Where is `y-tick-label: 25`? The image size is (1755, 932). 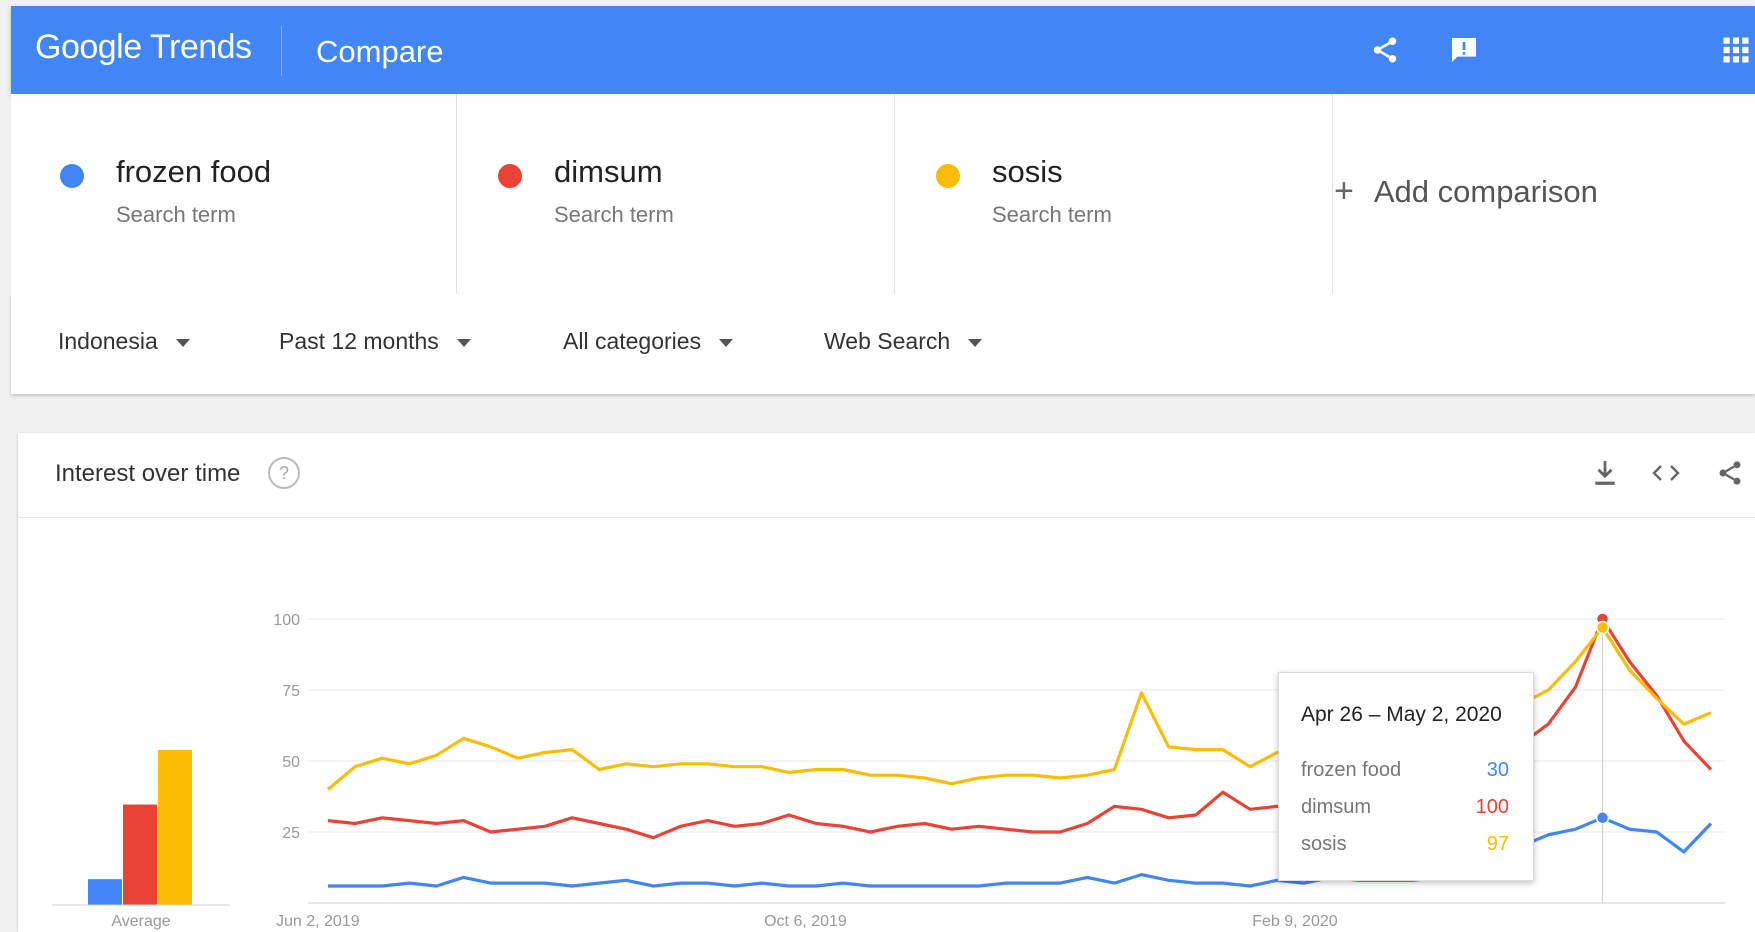
y-tick-label: 25 is located at coordinates (291, 833).